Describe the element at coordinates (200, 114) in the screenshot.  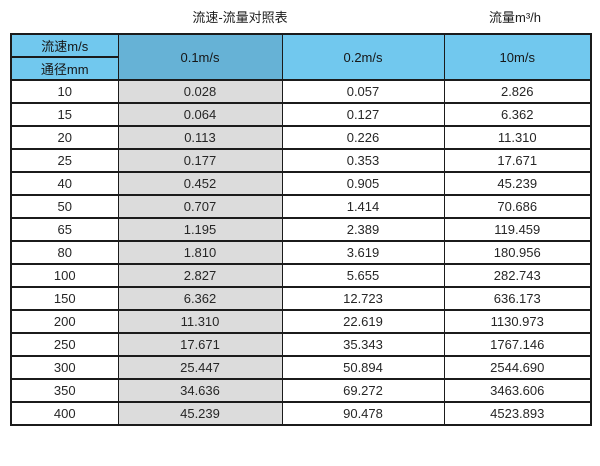
I see `flow-value-cell: 0.064` at that location.